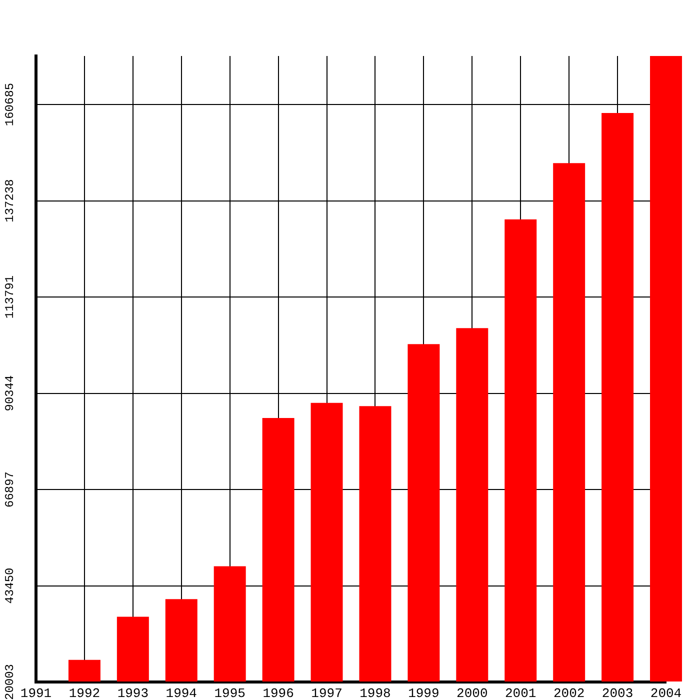 The image size is (700, 700). What do you see at coordinates (10, 489) in the screenshot?
I see `y-tick-label: 66897` at bounding box center [10, 489].